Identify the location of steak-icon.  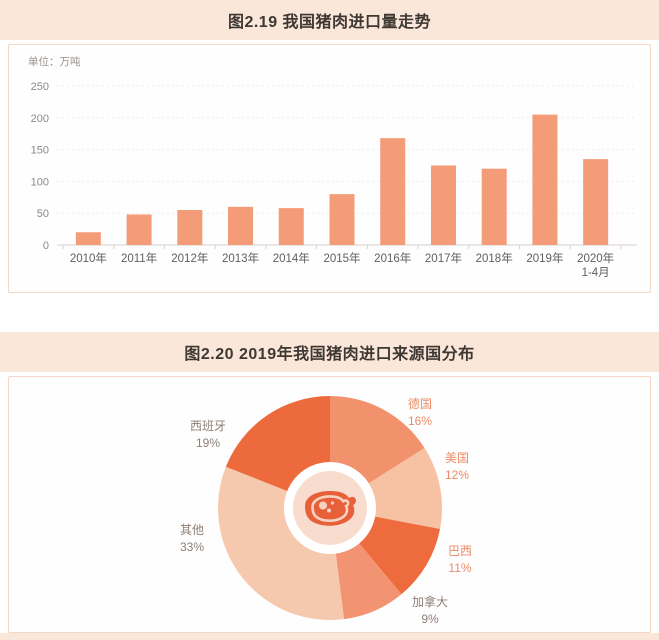
(330, 508).